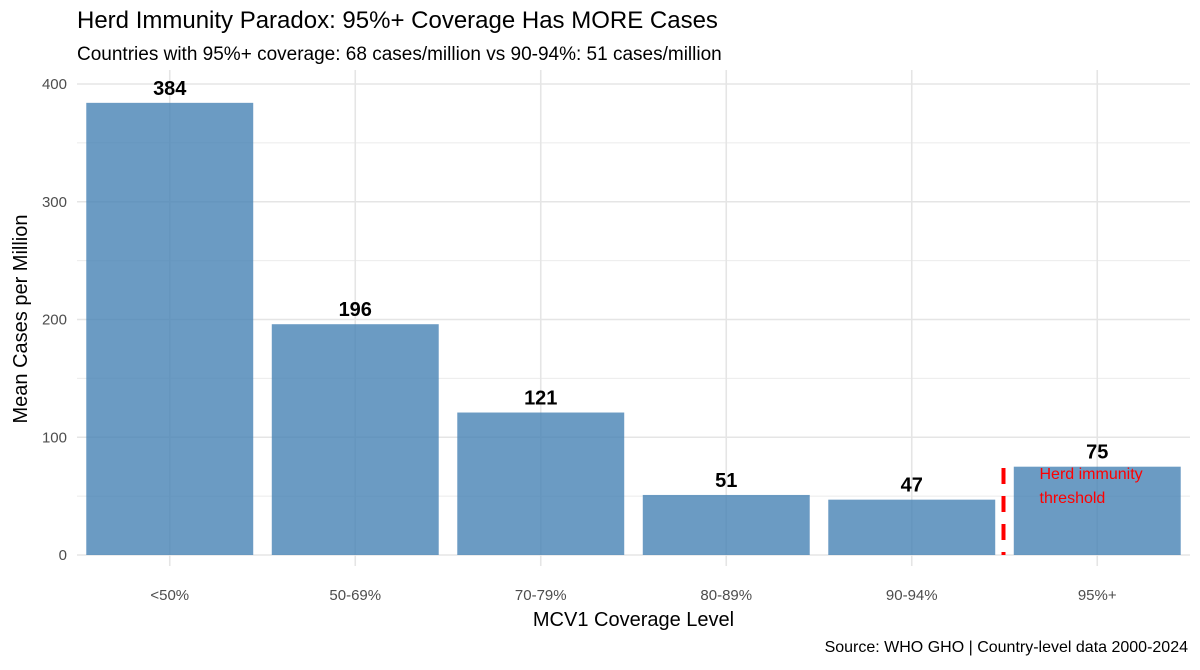  I want to click on data-label: 121, so click(540, 399).